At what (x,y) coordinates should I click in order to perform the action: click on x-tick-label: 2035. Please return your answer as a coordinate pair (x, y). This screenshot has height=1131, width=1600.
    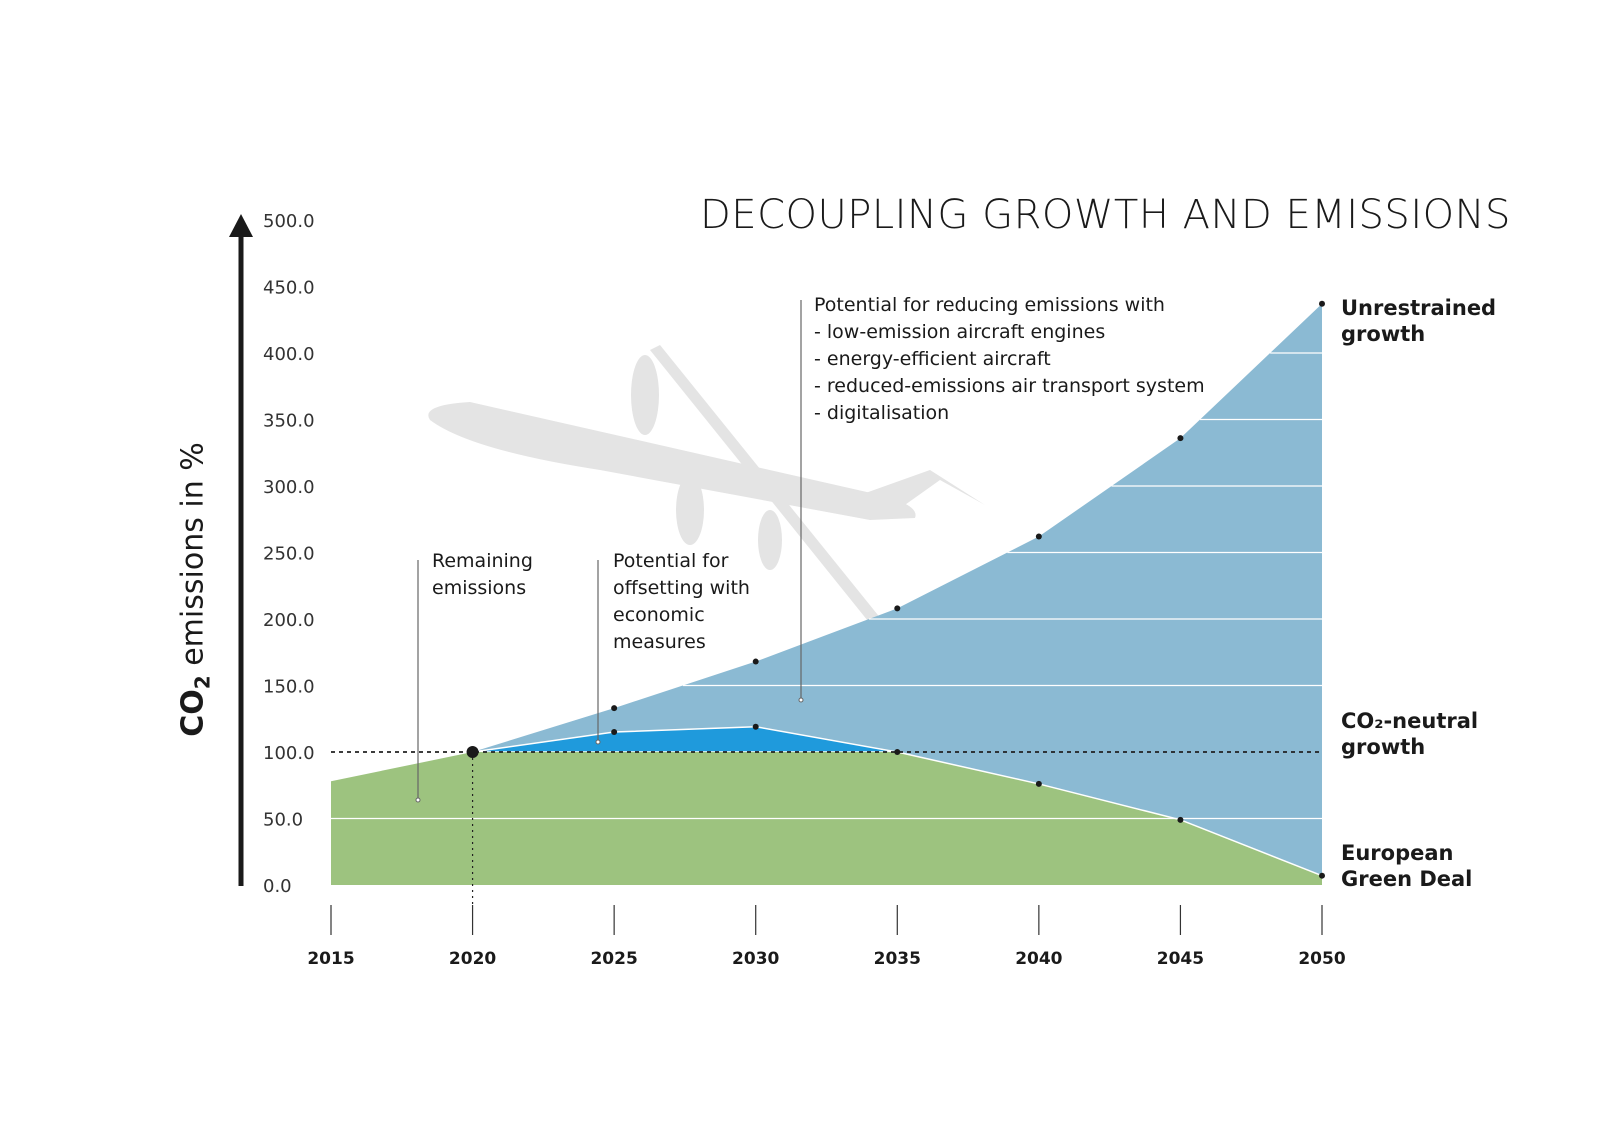
    Looking at the image, I should click on (897, 959).